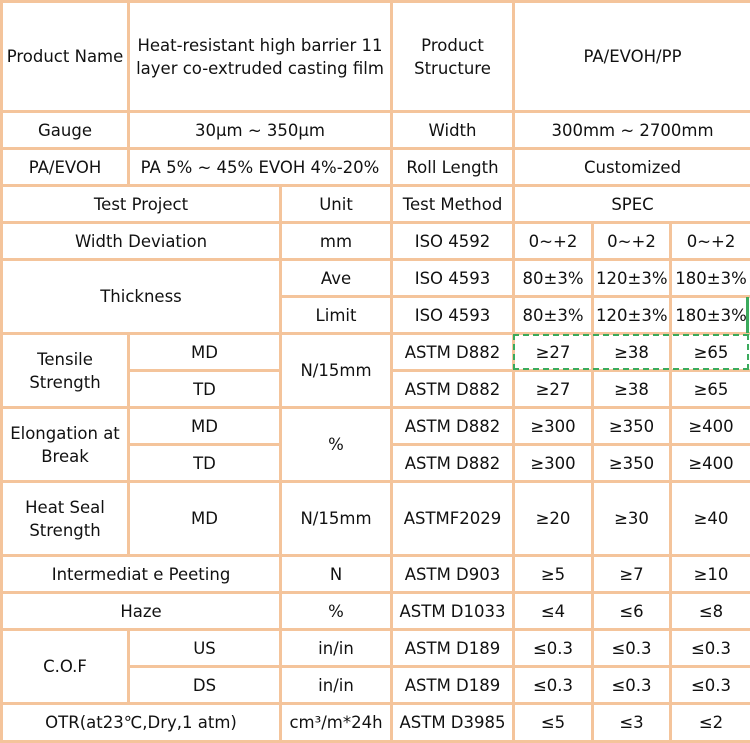  What do you see at coordinates (553, 278) in the screenshot?
I see `thickness-ave-spec-1: 80±3%` at bounding box center [553, 278].